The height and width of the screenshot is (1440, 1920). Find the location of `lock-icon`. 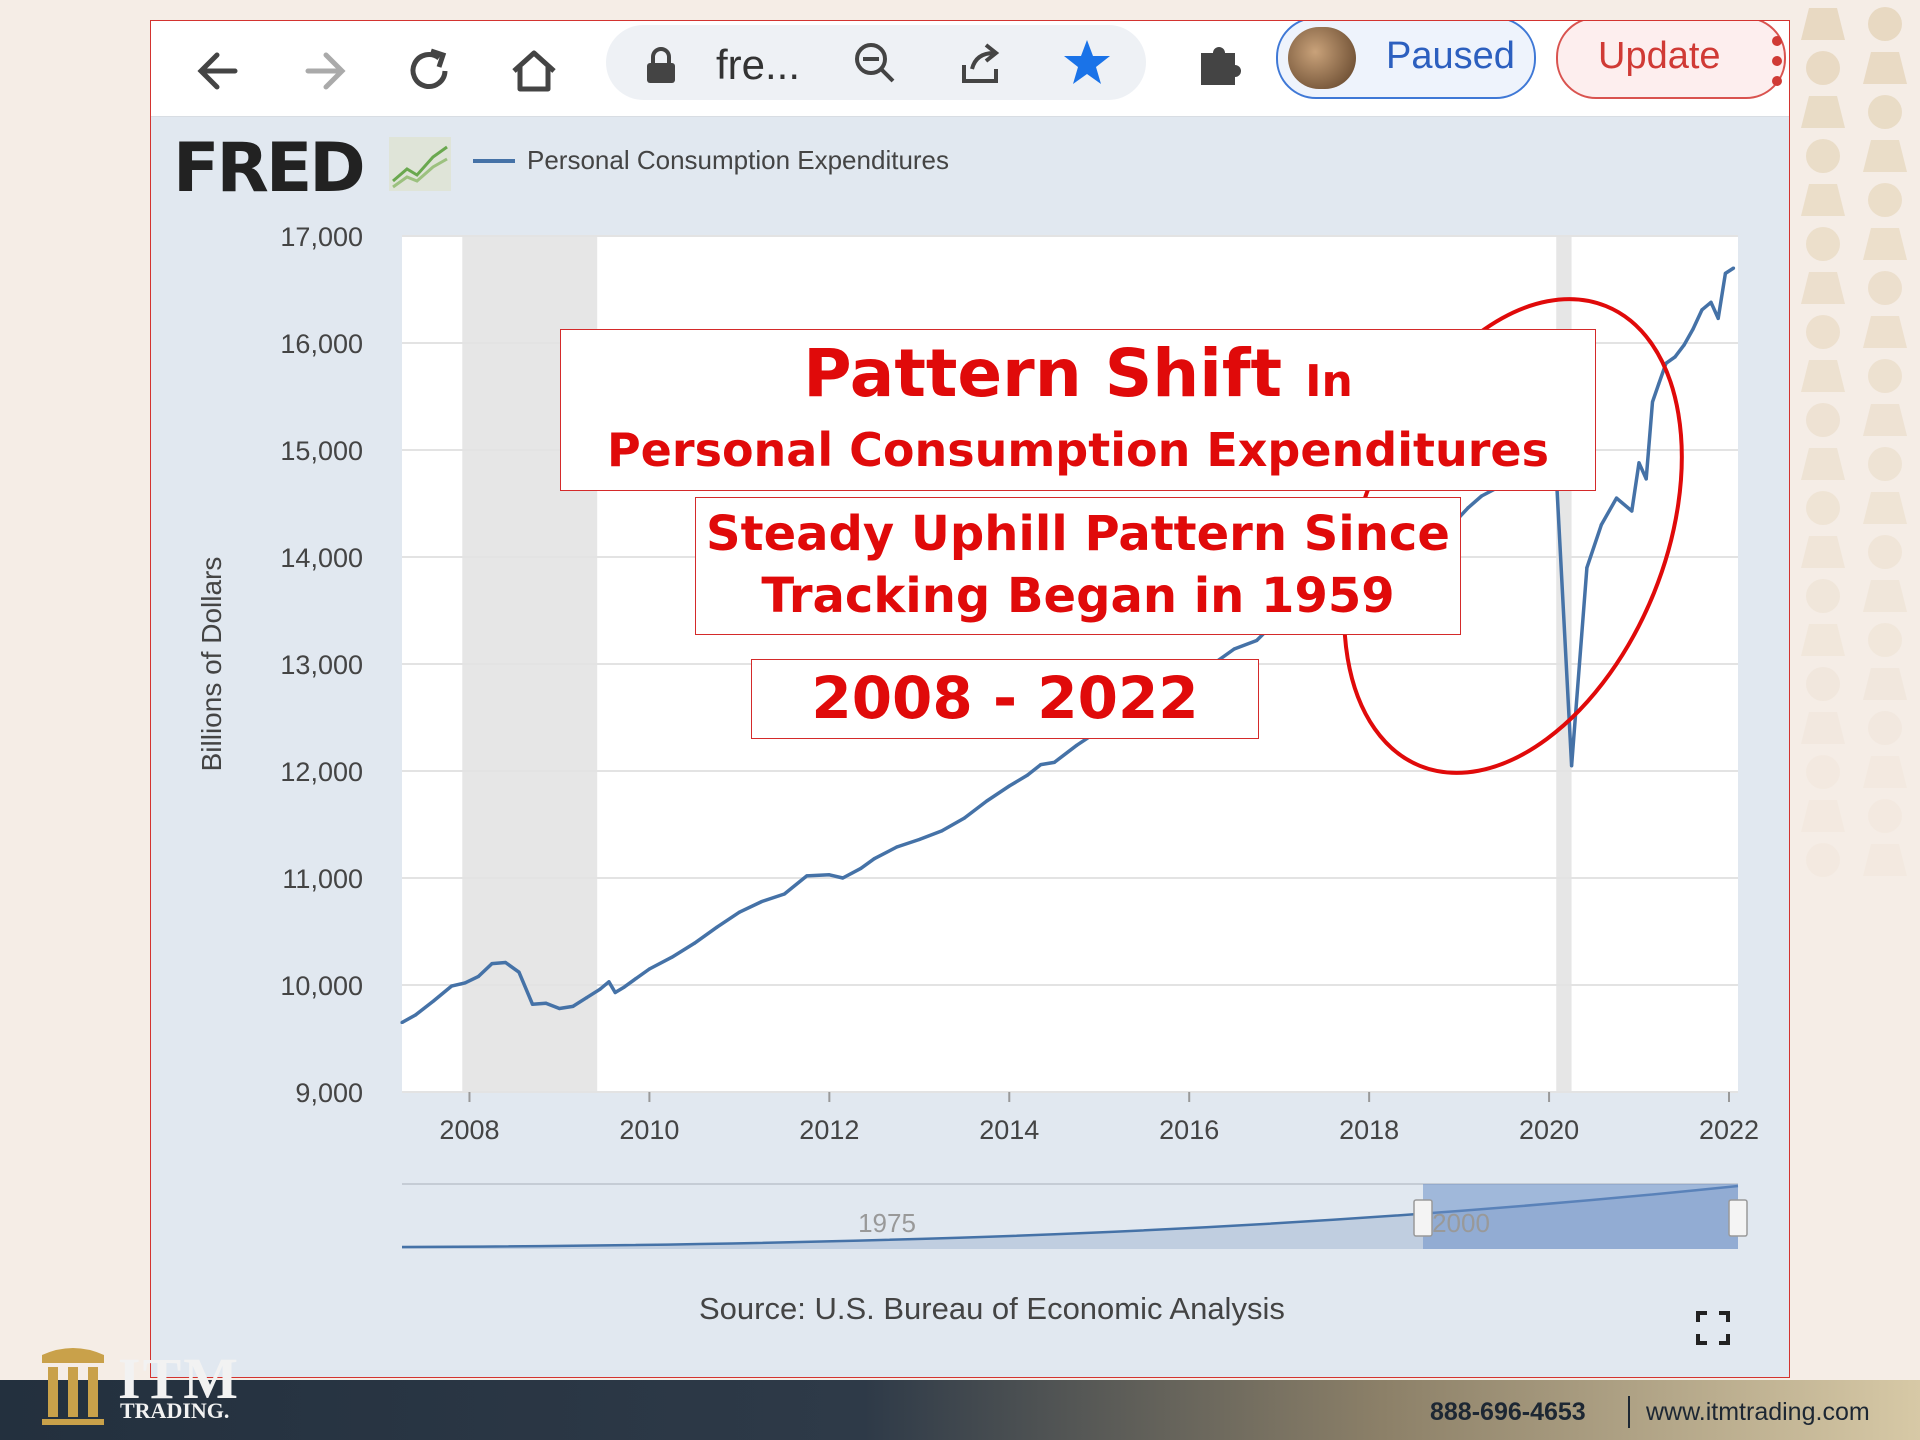

lock-icon is located at coordinates (661, 65).